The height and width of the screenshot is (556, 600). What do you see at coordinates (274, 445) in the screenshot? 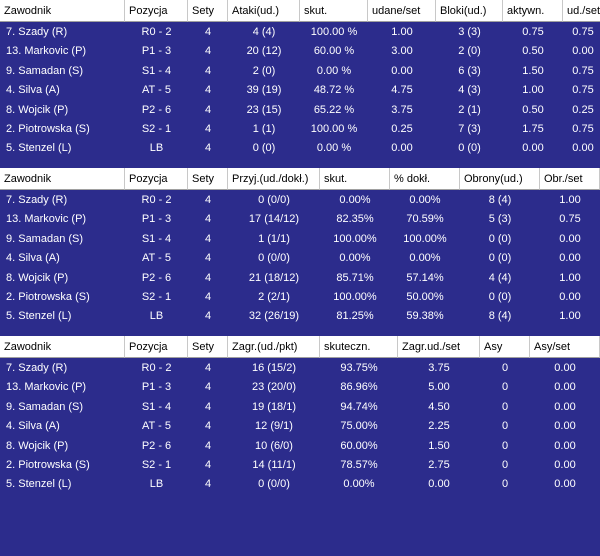
I see `stat-cell: 10 (6/0)` at bounding box center [274, 445].